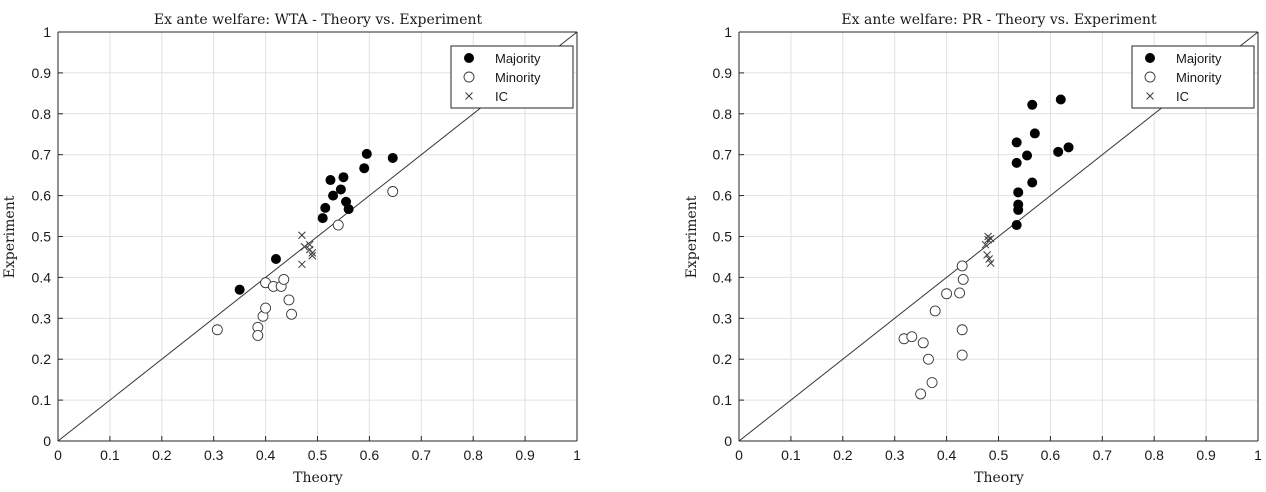 The width and height of the screenshot is (1266, 492). I want to click on legend-marker-minority, so click(1150, 77).